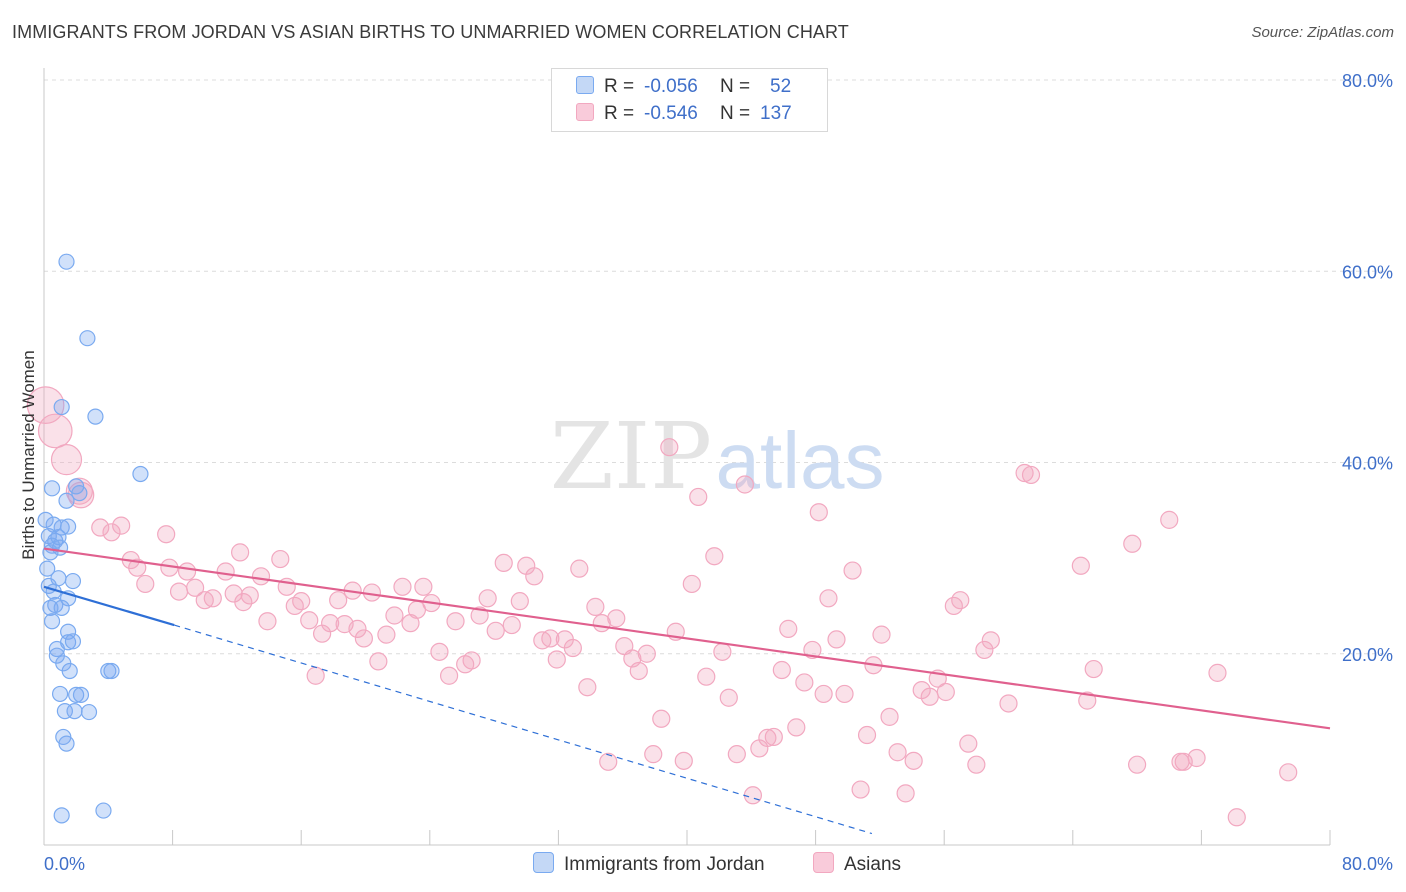 This screenshot has height=892, width=1406. I want to click on watermark-zip: ZIP, so click(631, 456).